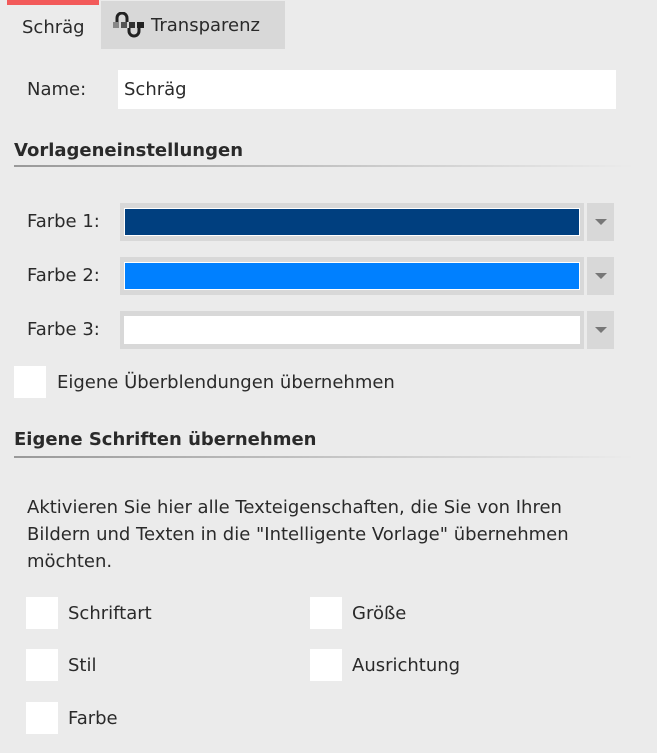  Describe the element at coordinates (53, 27) in the screenshot. I see `tab-schraeg: Schräg` at that location.